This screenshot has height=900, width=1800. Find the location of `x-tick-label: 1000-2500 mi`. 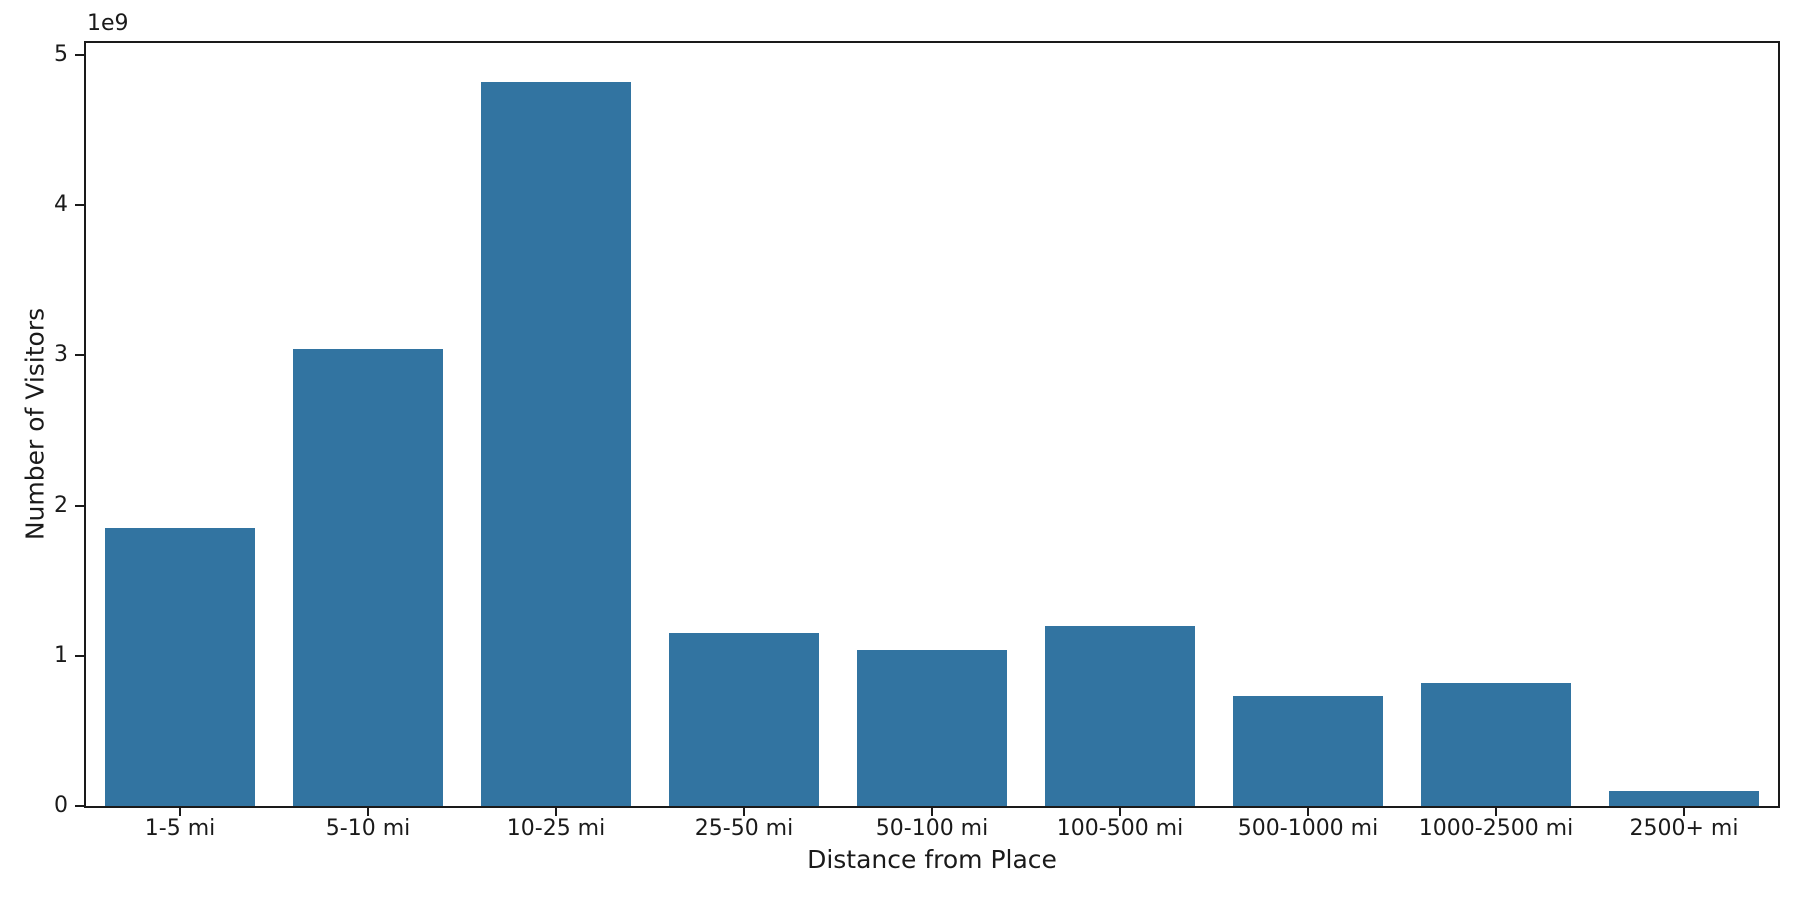

x-tick-label: 1000-2500 mi is located at coordinates (1496, 828).